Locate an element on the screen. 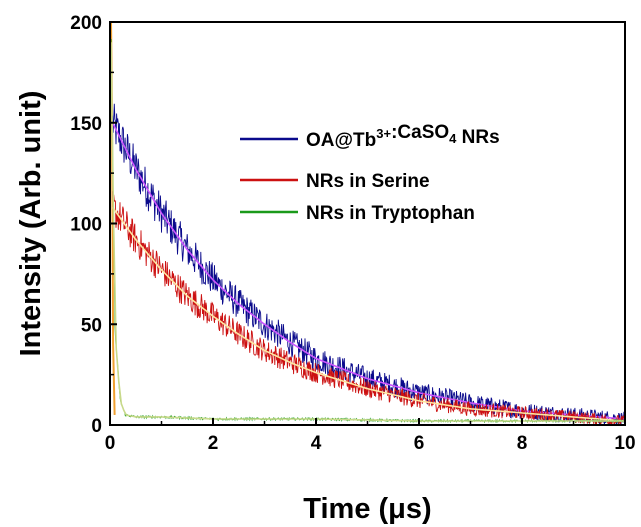  y-axis-title: Intensity (Arb. unit) is located at coordinates (31, 224).